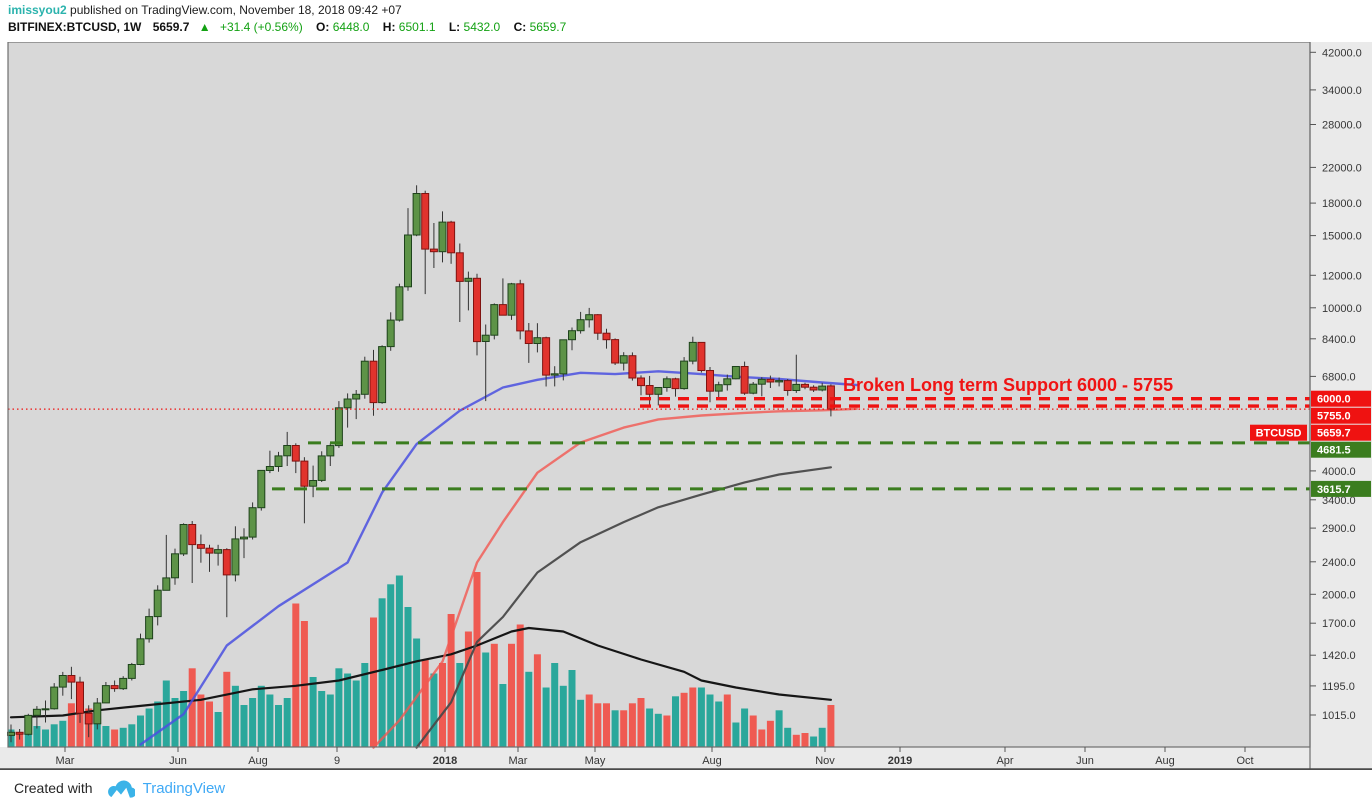  I want to click on price-badge-6000.0, so click(1341, 398).